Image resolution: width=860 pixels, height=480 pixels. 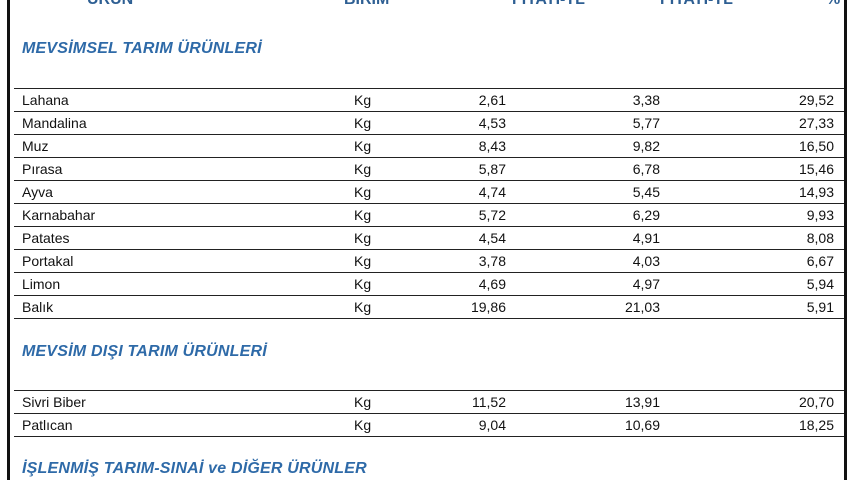 What do you see at coordinates (35, 146) in the screenshot?
I see `product-name: Muz` at bounding box center [35, 146].